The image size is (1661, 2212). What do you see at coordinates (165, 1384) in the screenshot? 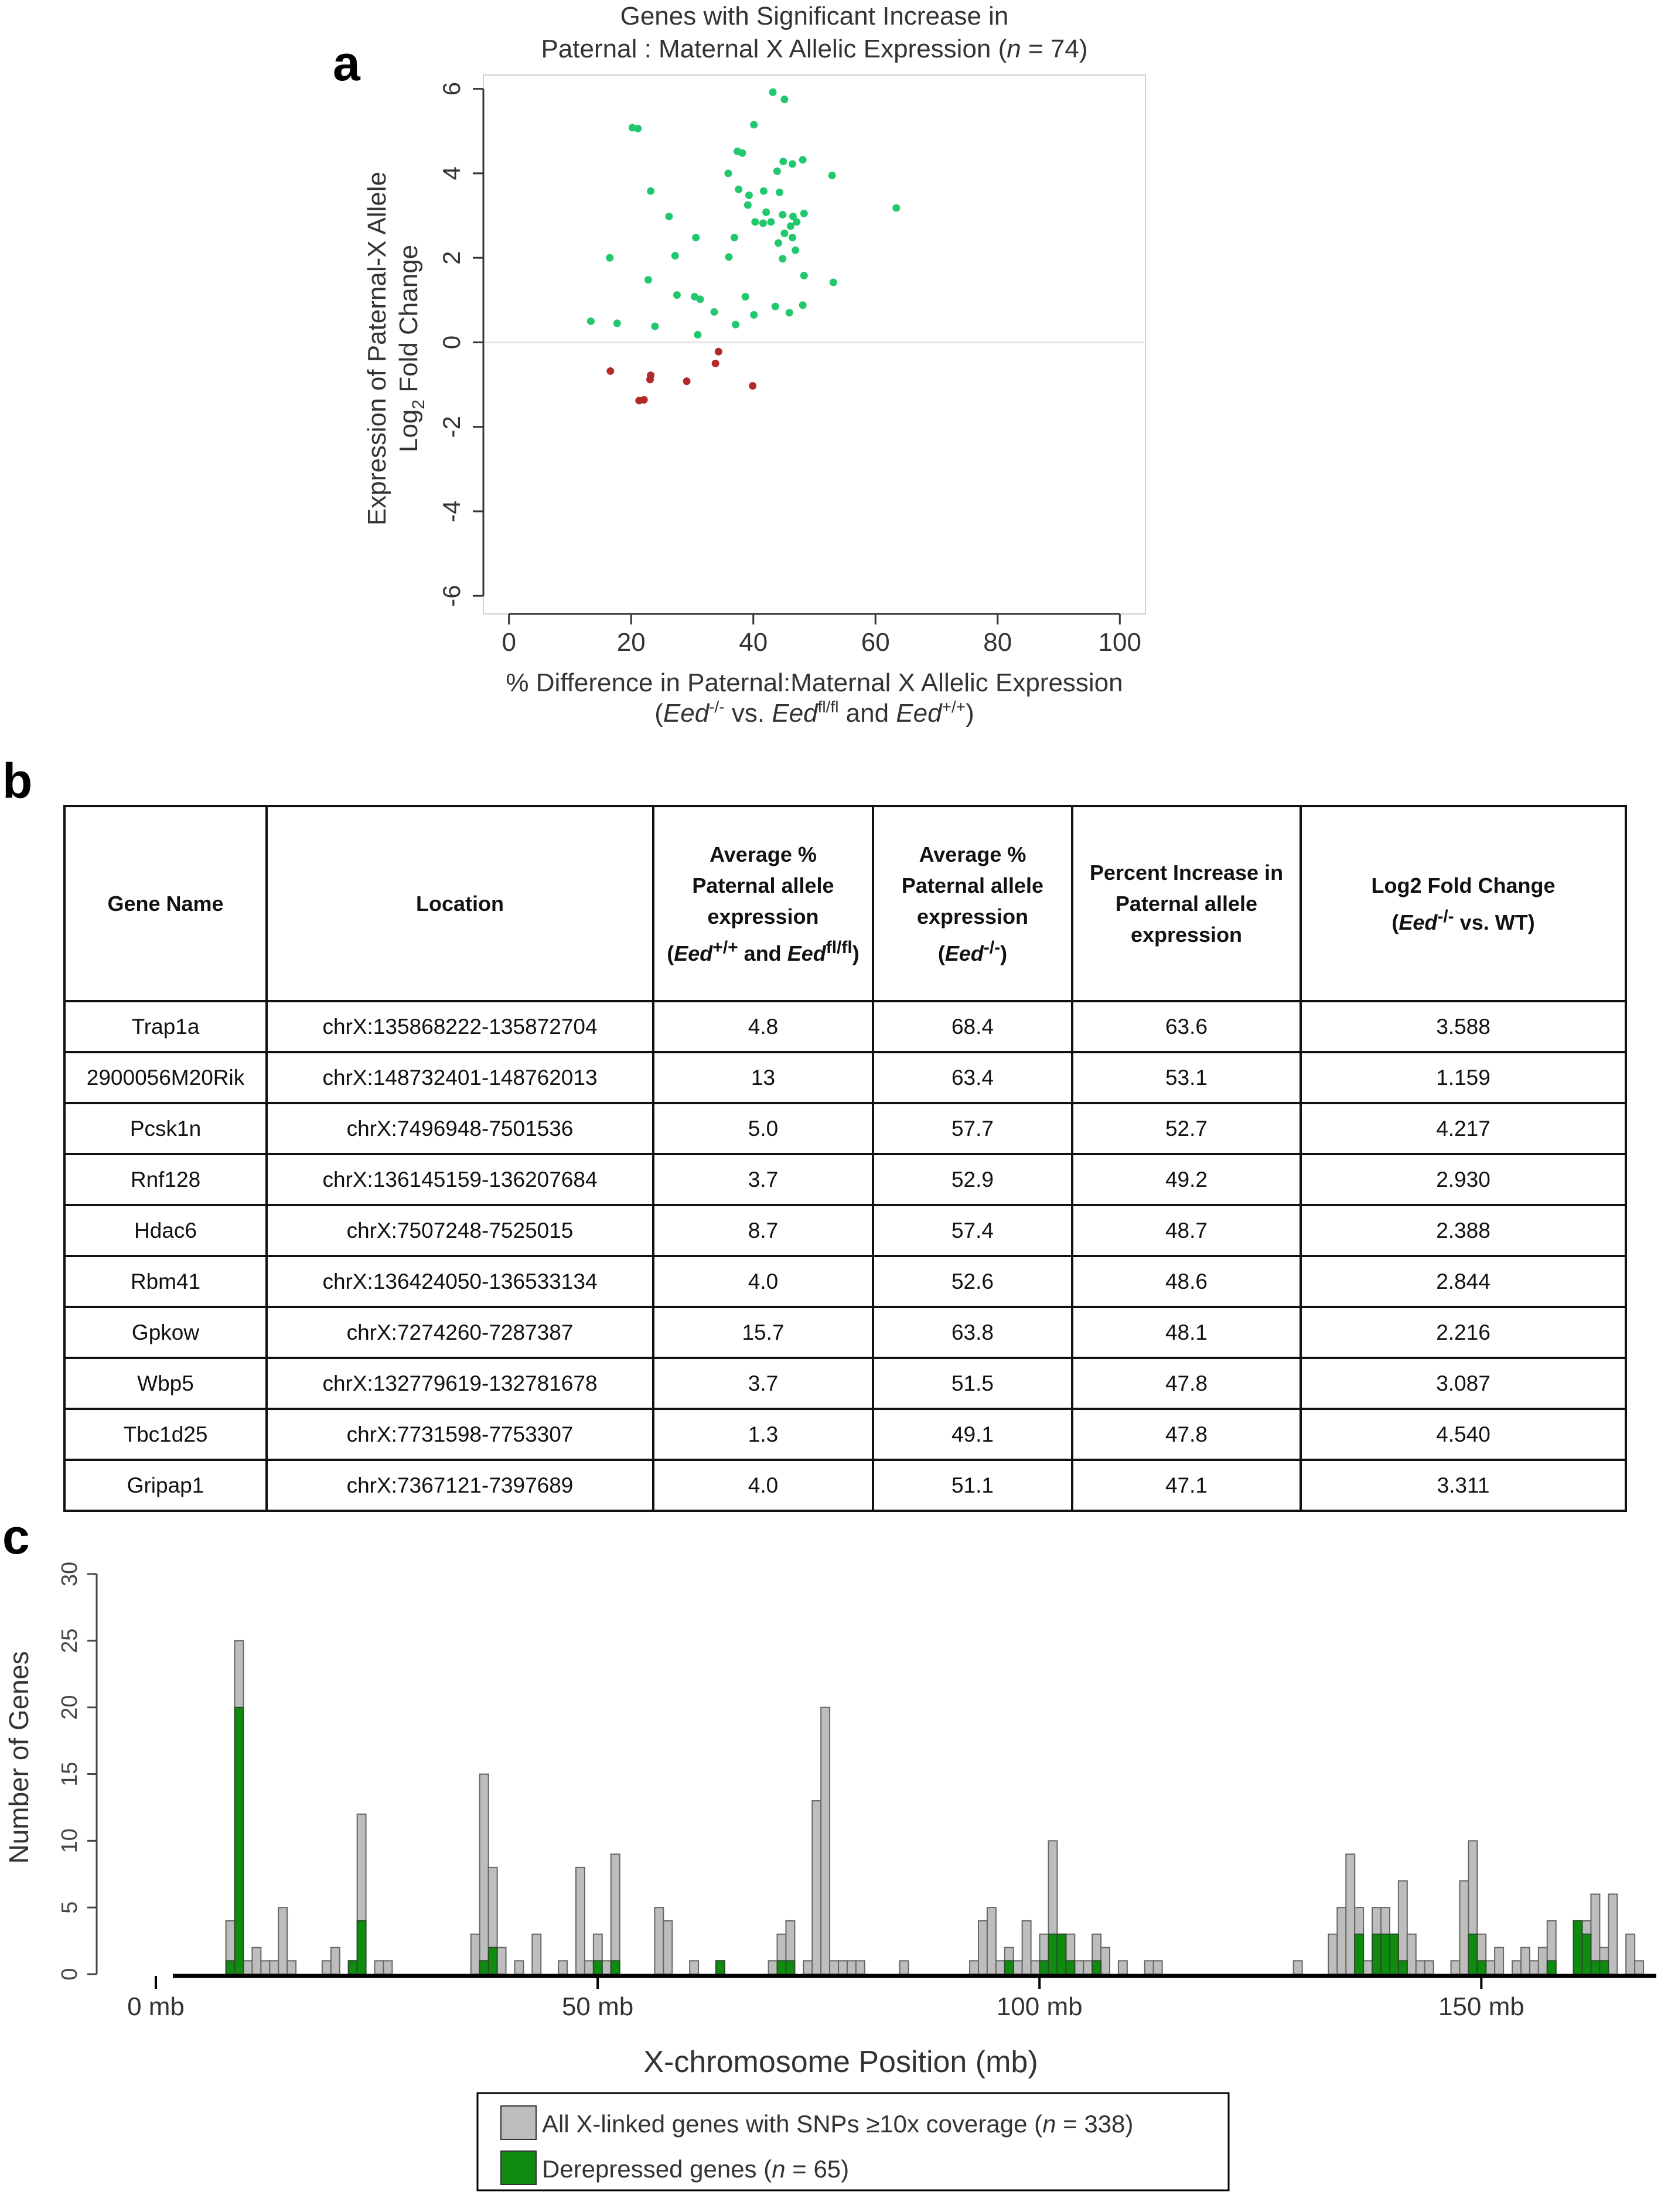
I see `cell-gene-name: Wbp5` at bounding box center [165, 1384].